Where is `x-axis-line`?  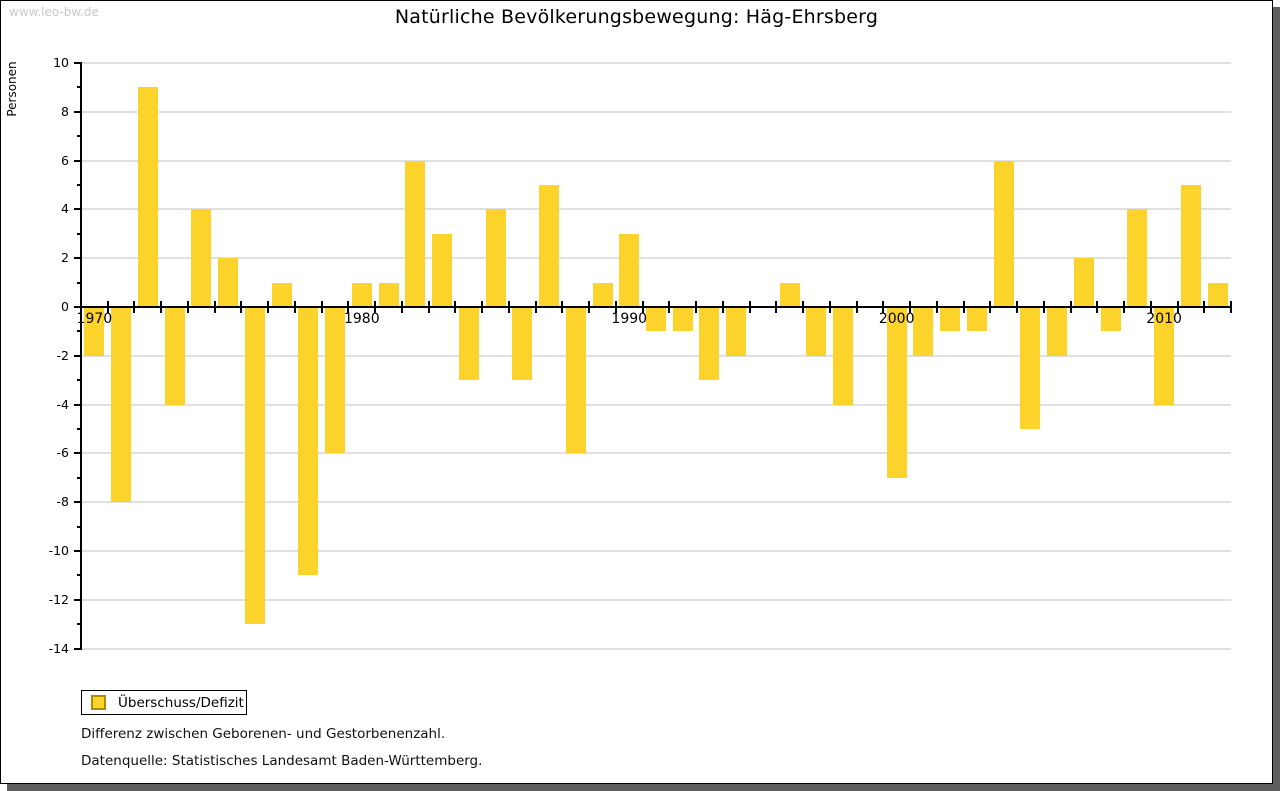
x-axis-line is located at coordinates (656, 307).